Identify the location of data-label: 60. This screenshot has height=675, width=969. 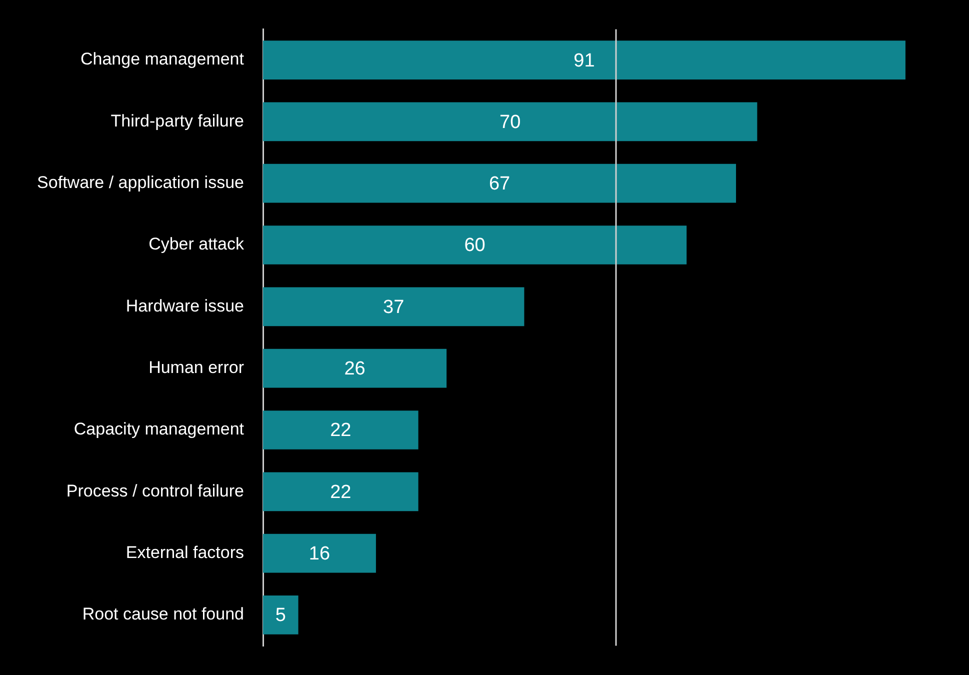
(475, 245).